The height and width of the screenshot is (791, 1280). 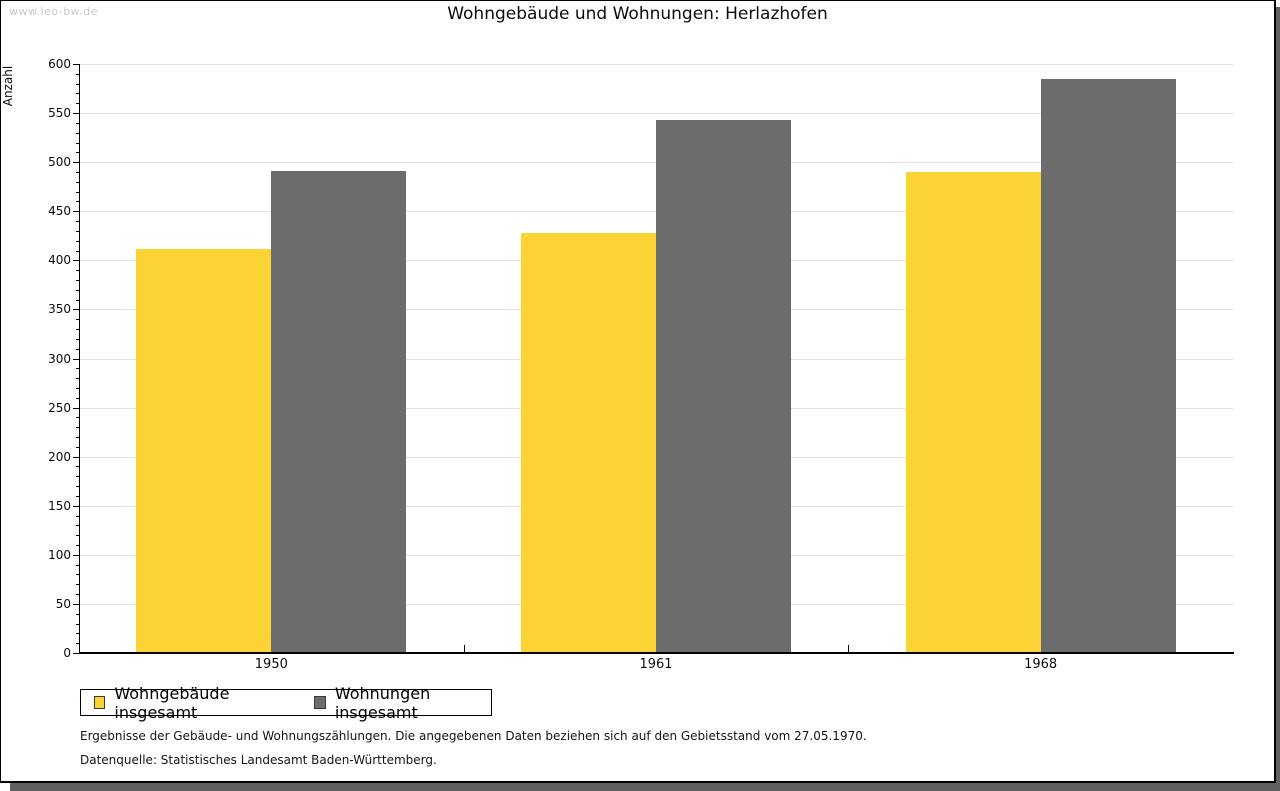 What do you see at coordinates (100, 702) in the screenshot?
I see `legend-swatch-yellow` at bounding box center [100, 702].